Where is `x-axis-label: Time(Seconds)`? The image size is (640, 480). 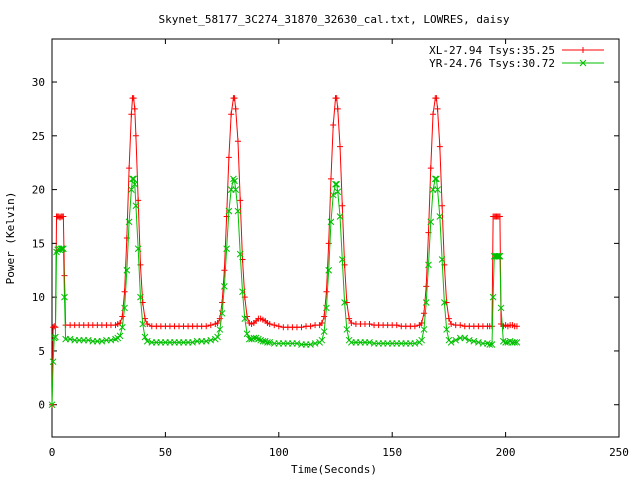 x-axis-label: Time(Seconds) is located at coordinates (334, 469).